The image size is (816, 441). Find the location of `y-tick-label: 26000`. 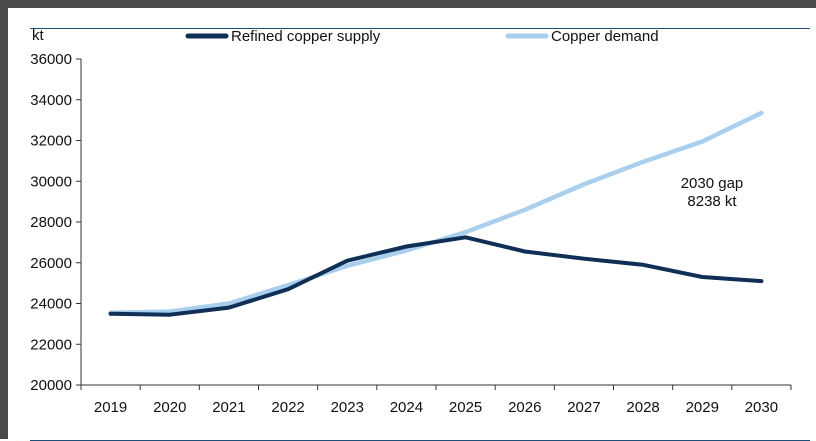

y-tick-label: 26000 is located at coordinates (51, 263).